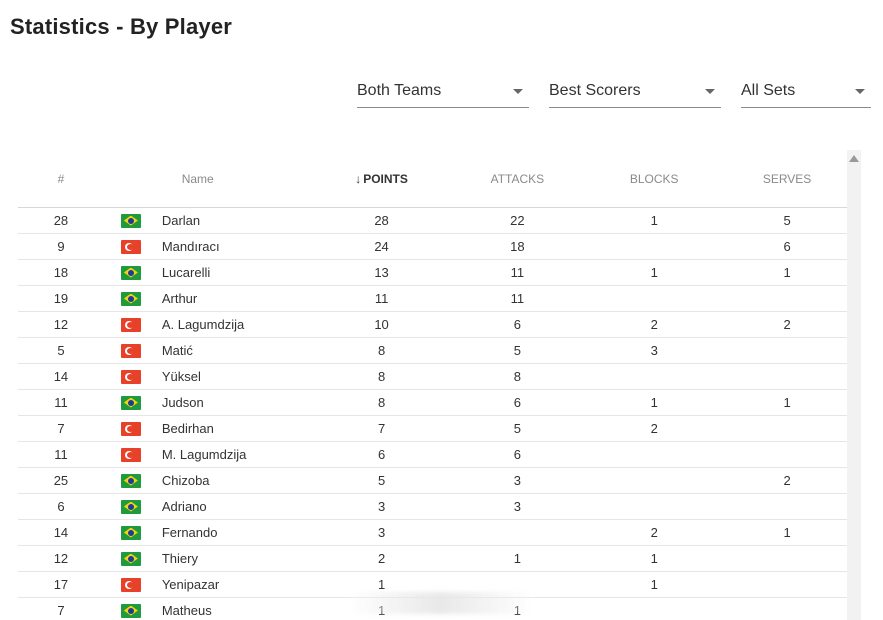 The image size is (883, 620). What do you see at coordinates (190, 584) in the screenshot?
I see `player-name: Yenipazar` at bounding box center [190, 584].